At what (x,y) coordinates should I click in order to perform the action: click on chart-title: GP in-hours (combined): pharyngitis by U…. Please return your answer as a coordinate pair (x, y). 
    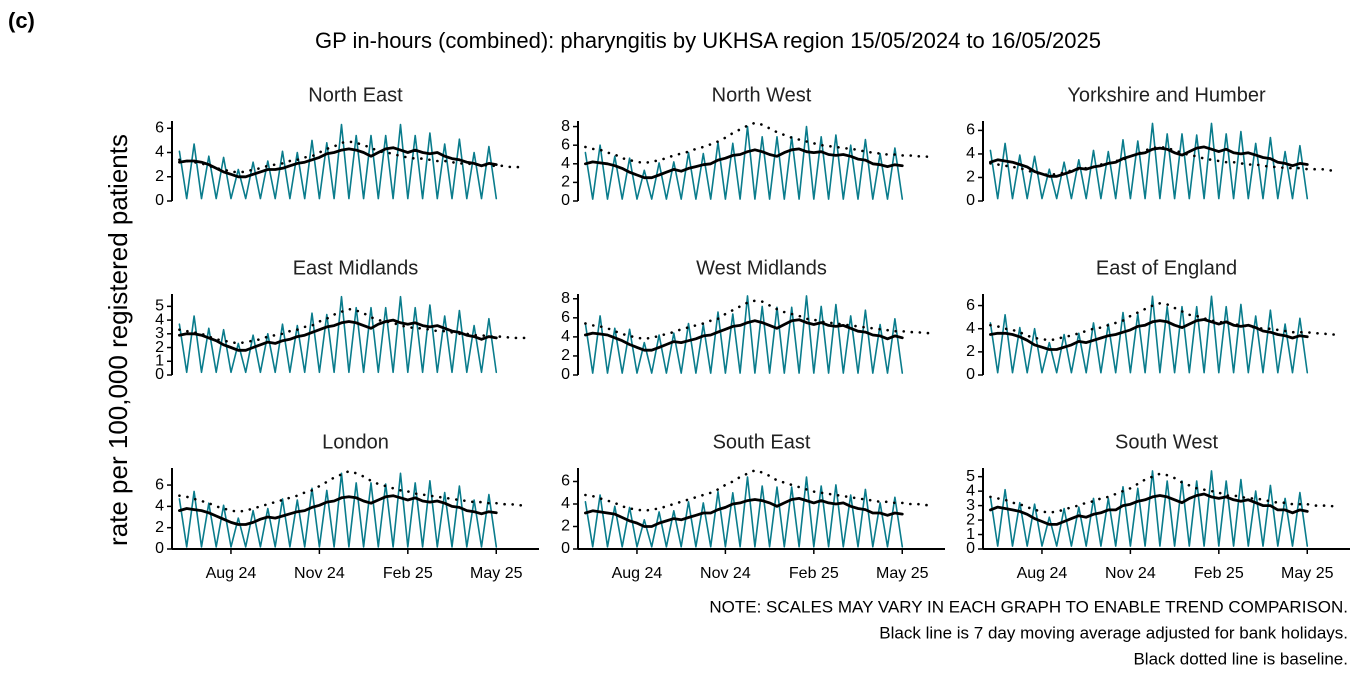
    Looking at the image, I should click on (708, 40).